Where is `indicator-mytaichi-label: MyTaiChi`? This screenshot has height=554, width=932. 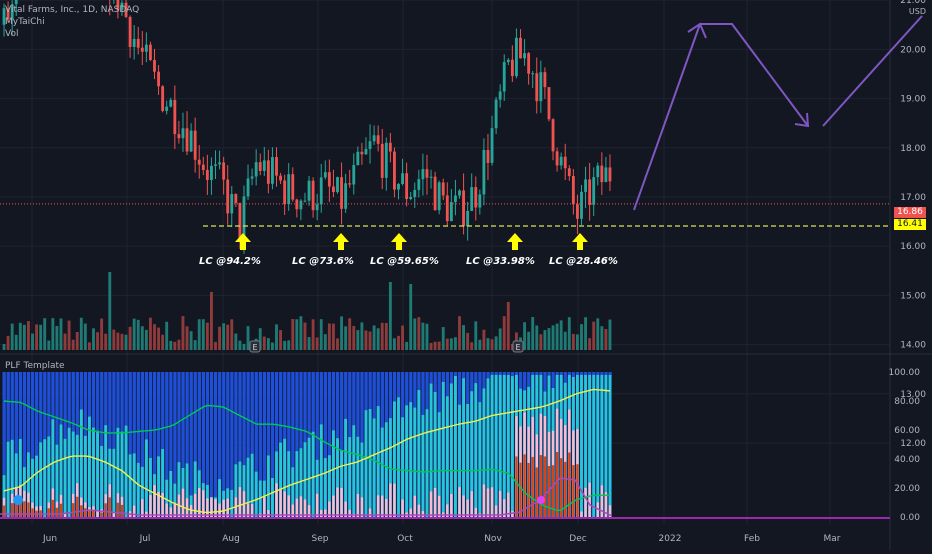
indicator-mytaichi-label: MyTaiChi is located at coordinates (25, 22).